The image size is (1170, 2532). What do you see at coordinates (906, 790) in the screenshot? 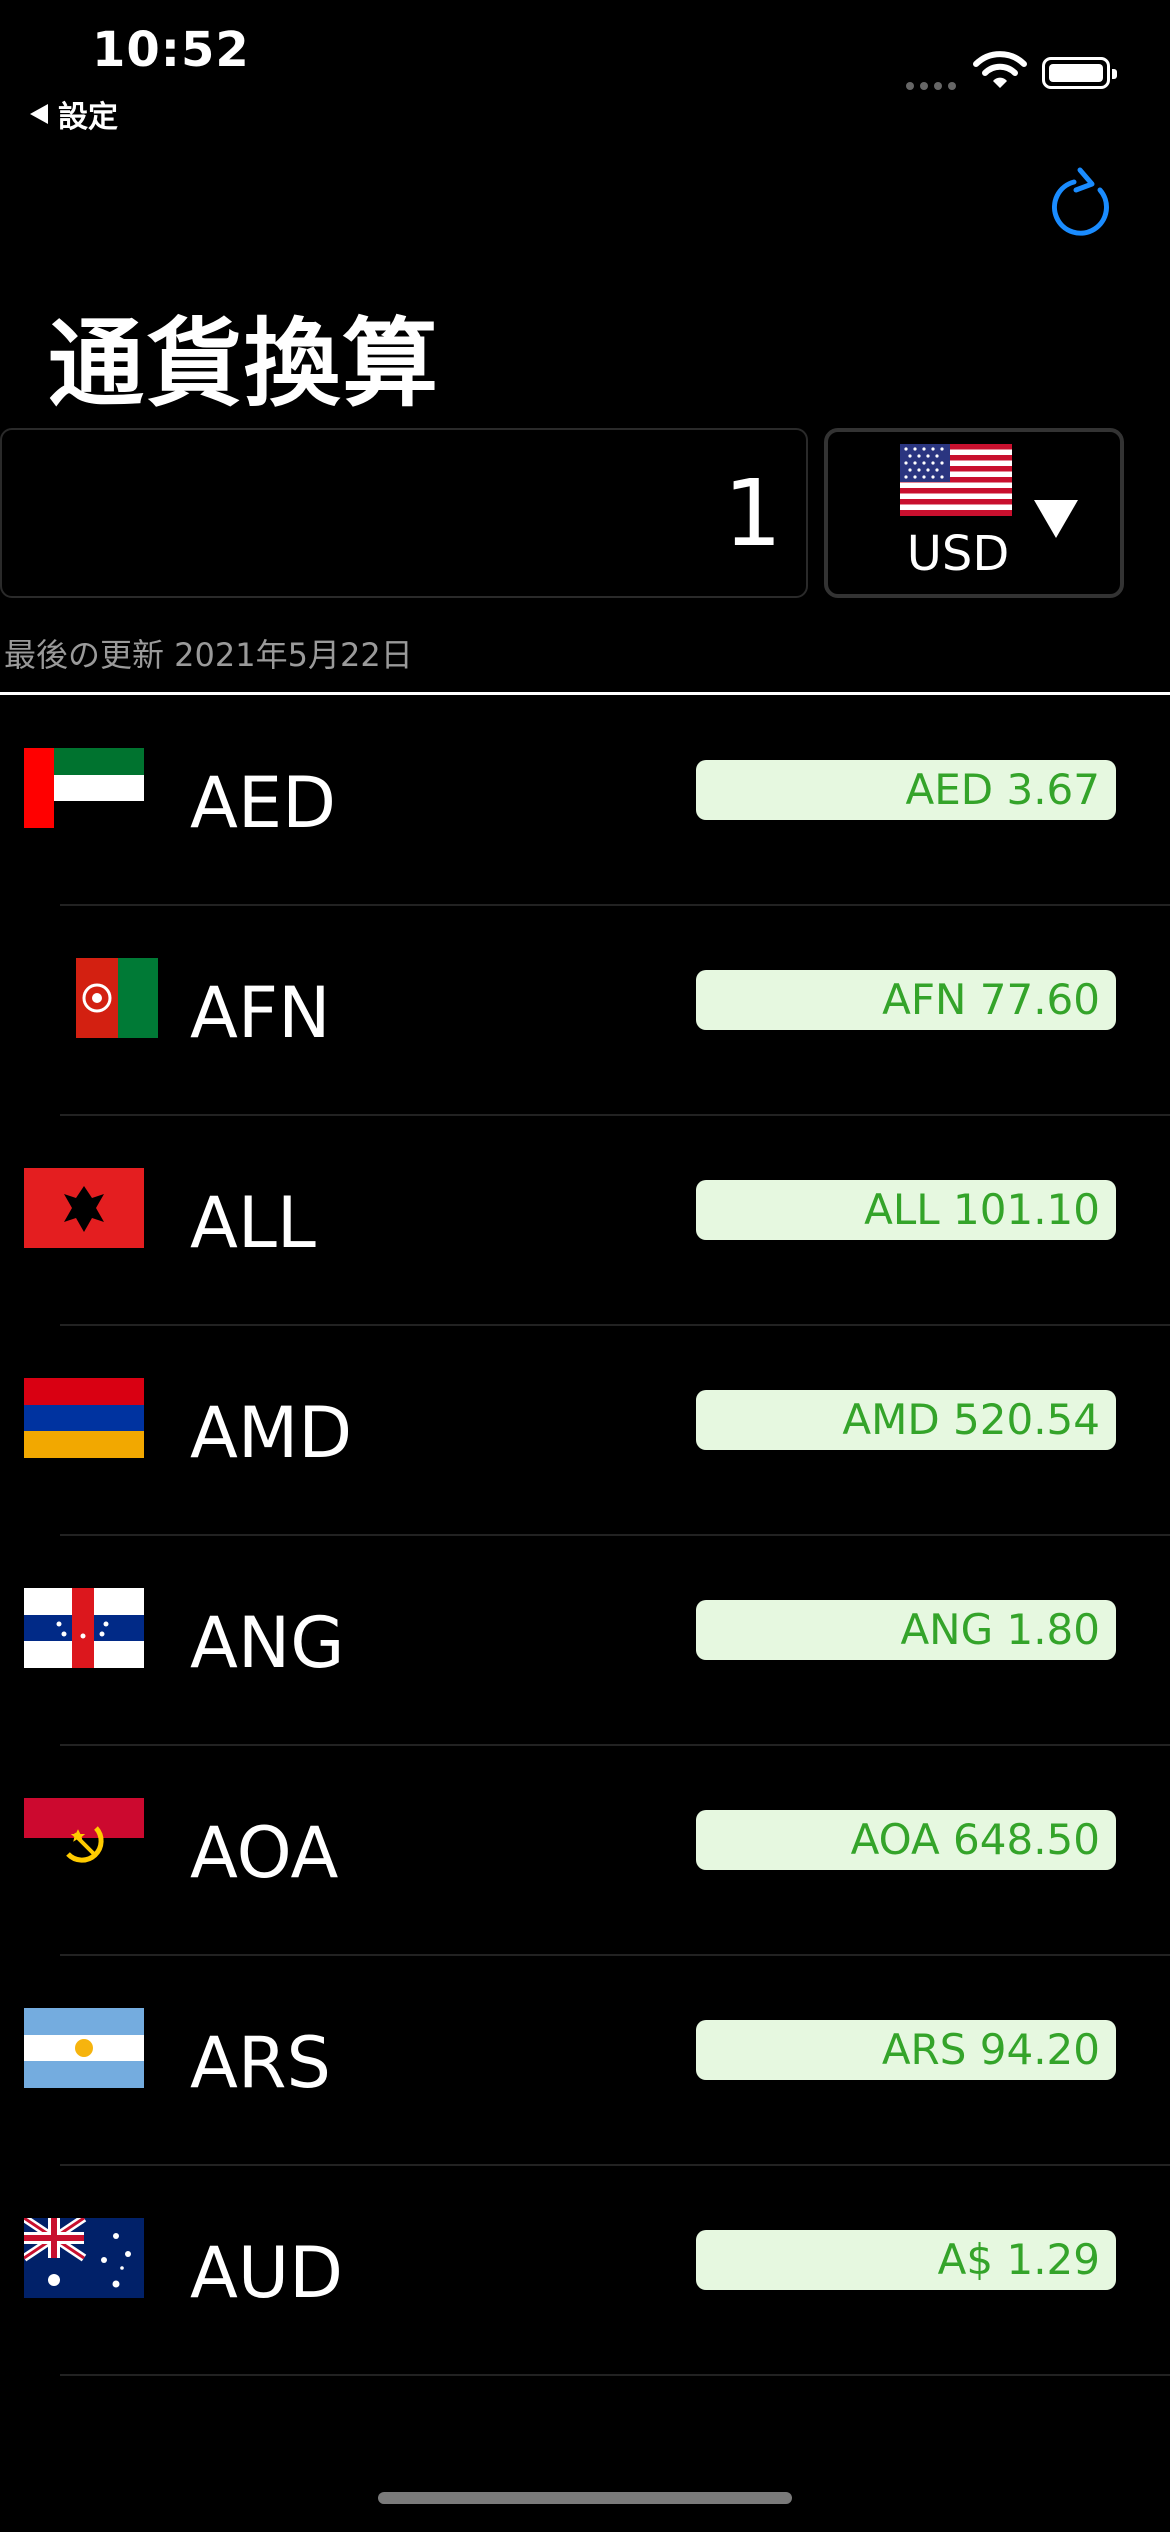
I see `converted-rate: AED 3.67` at bounding box center [906, 790].